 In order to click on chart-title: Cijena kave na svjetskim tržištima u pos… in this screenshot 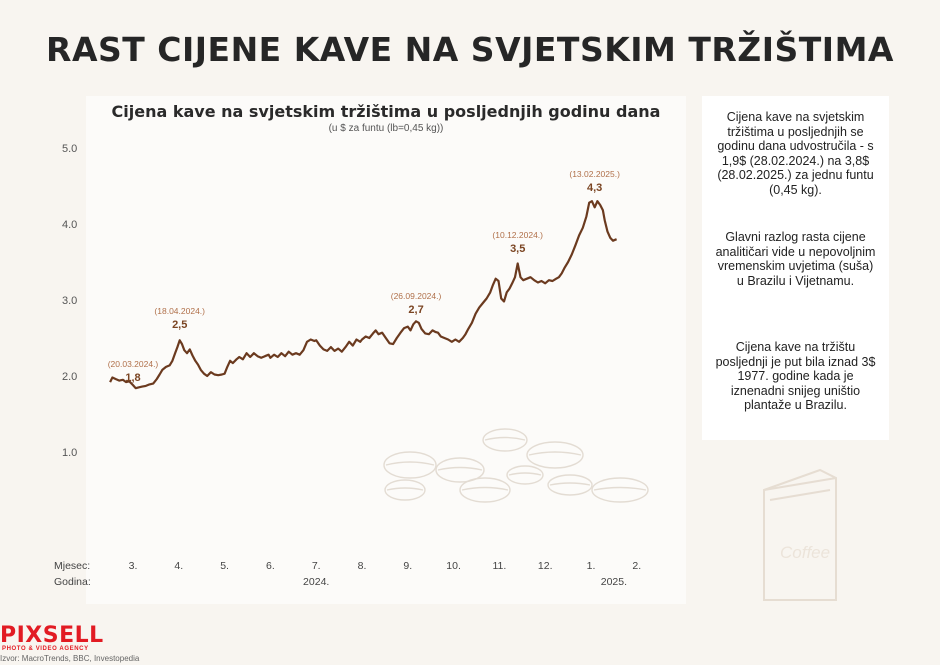, I will do `click(386, 111)`.